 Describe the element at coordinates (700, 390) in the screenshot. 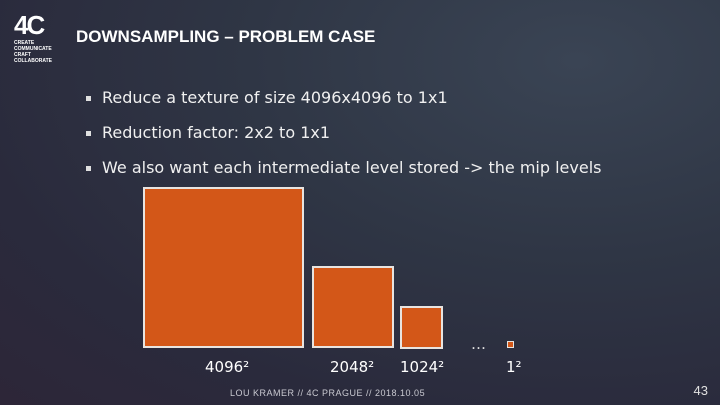

I see `page-number: 43` at that location.